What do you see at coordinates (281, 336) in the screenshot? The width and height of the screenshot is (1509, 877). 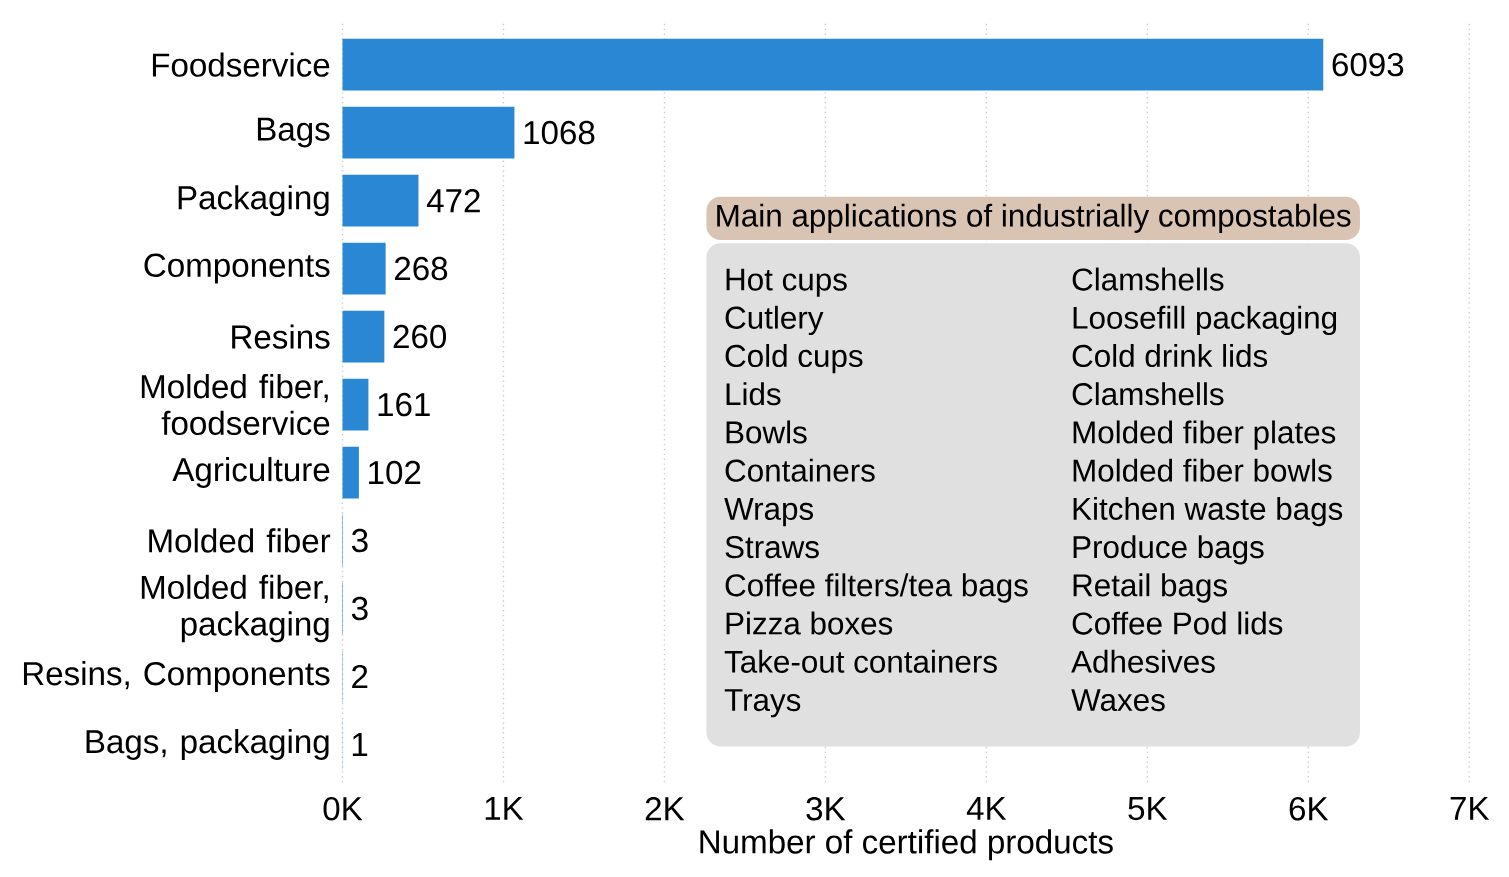 I see `y-tick-label: Resins` at bounding box center [281, 336].